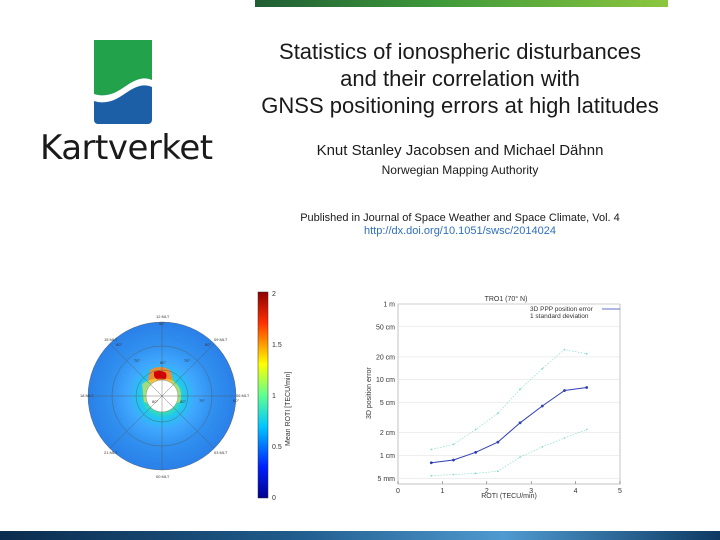 This screenshot has height=540, width=720. Describe the element at coordinates (461, 3) in the screenshot. I see `top-accent-bar` at that location.